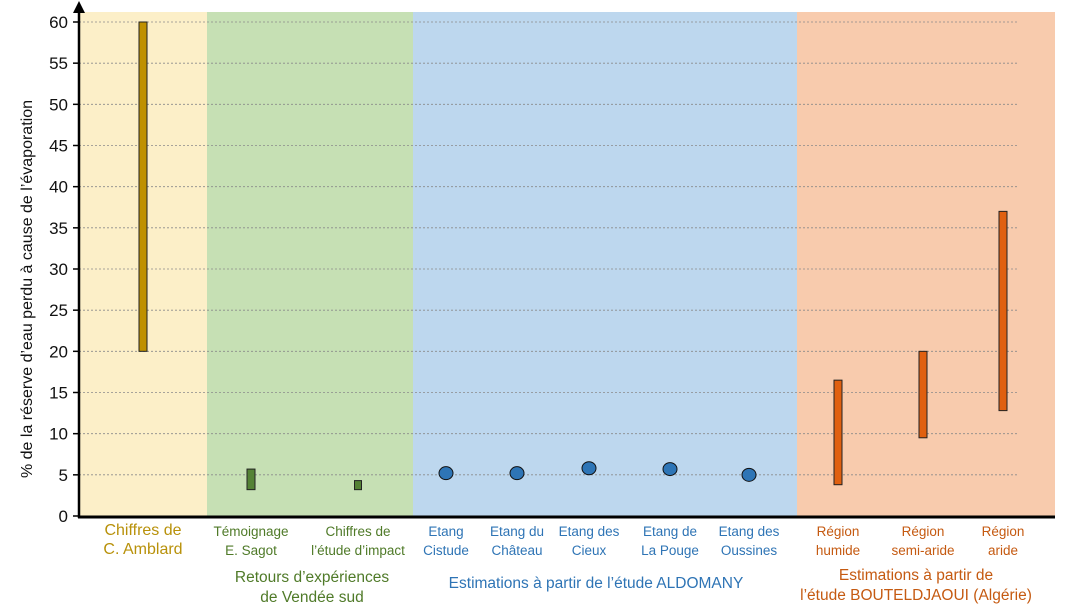 The image size is (1090, 613). What do you see at coordinates (445, 531) in the screenshot?
I see `category-label-3-0: Etang` at bounding box center [445, 531].